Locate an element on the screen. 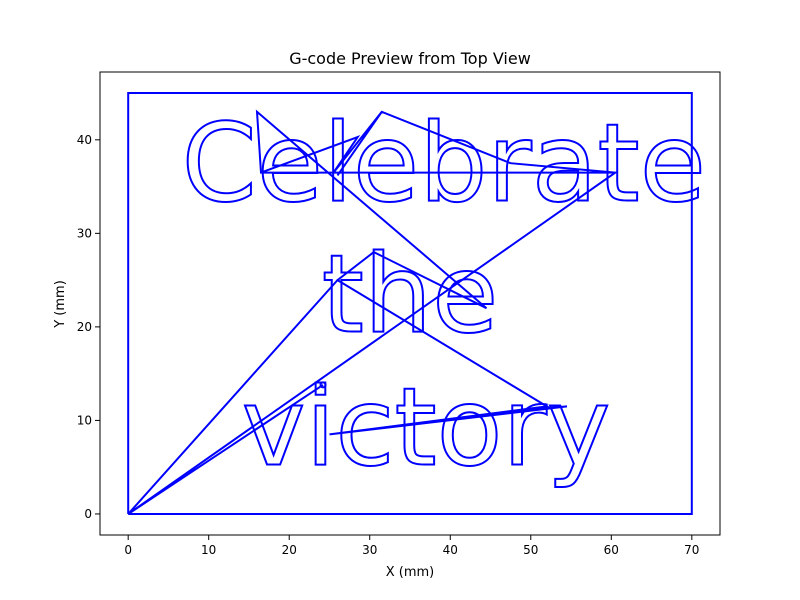  y-tick-label: 20 is located at coordinates (84, 327).